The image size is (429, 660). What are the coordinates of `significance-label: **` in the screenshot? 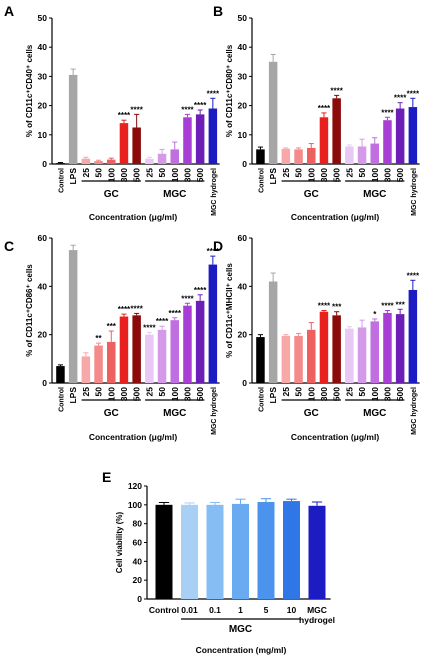 It's located at (98, 338).